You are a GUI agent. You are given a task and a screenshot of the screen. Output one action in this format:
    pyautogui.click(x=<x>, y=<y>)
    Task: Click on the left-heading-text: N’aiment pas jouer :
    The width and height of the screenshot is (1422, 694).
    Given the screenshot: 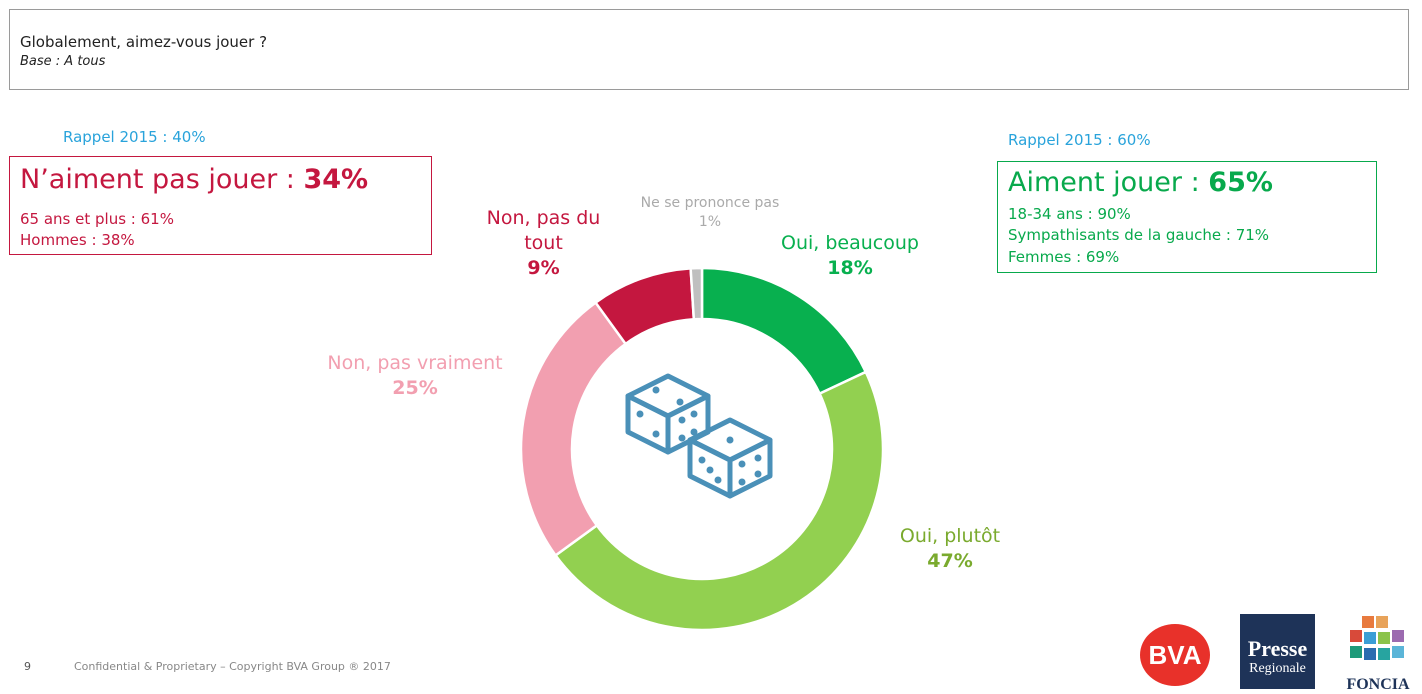 What is the action you would take?
    pyautogui.click(x=162, y=179)
    